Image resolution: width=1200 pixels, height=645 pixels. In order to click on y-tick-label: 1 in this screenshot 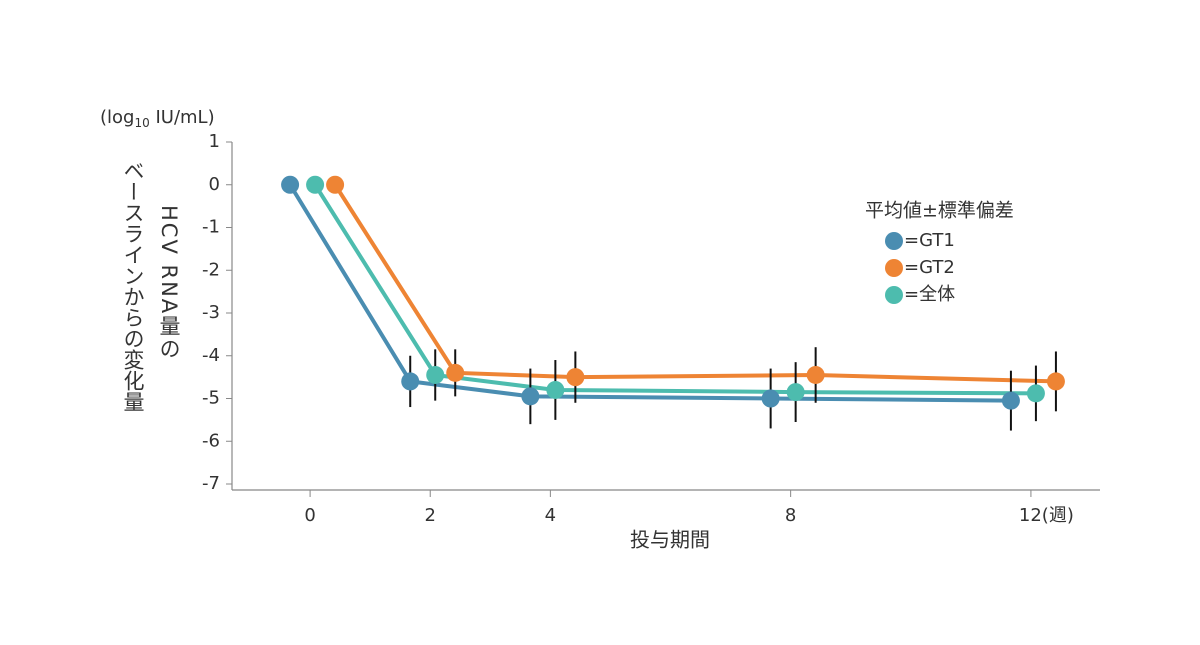, I will do `click(214, 141)`.